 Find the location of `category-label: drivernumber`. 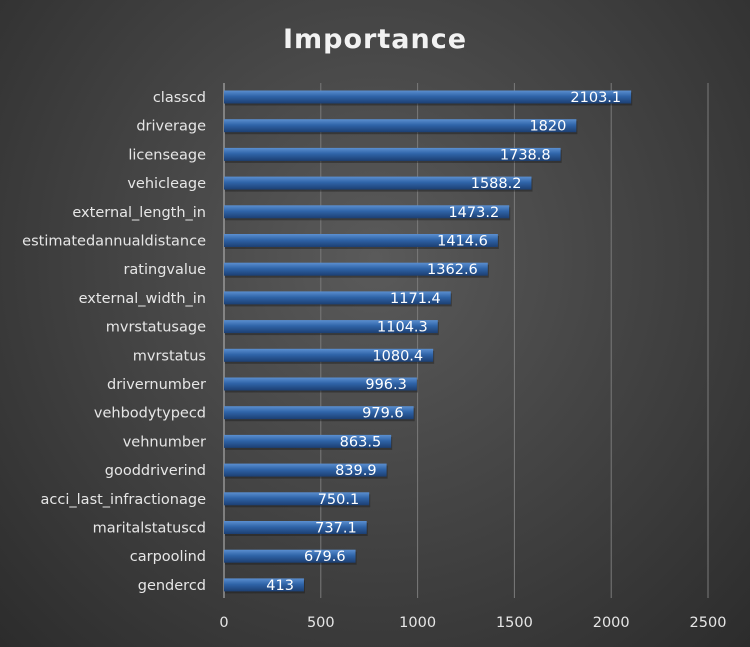

category-label: drivernumber is located at coordinates (156, 385).